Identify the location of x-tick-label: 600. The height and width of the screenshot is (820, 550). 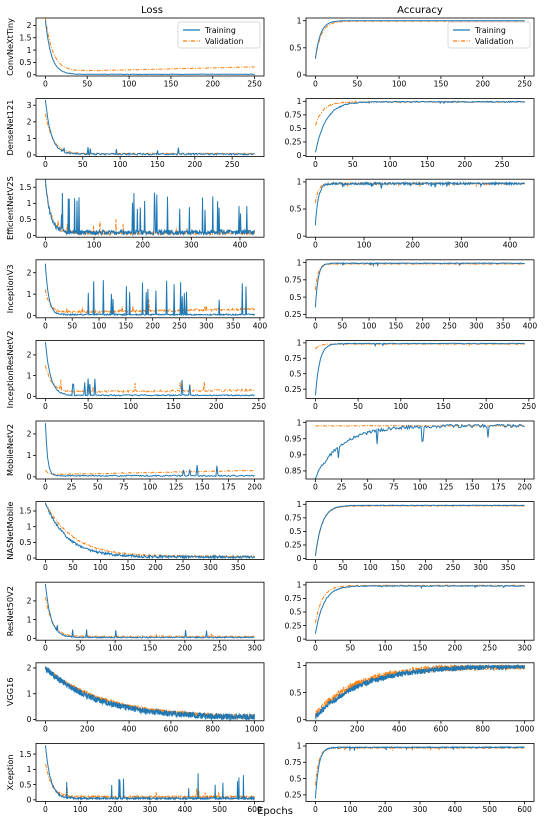
(441, 728).